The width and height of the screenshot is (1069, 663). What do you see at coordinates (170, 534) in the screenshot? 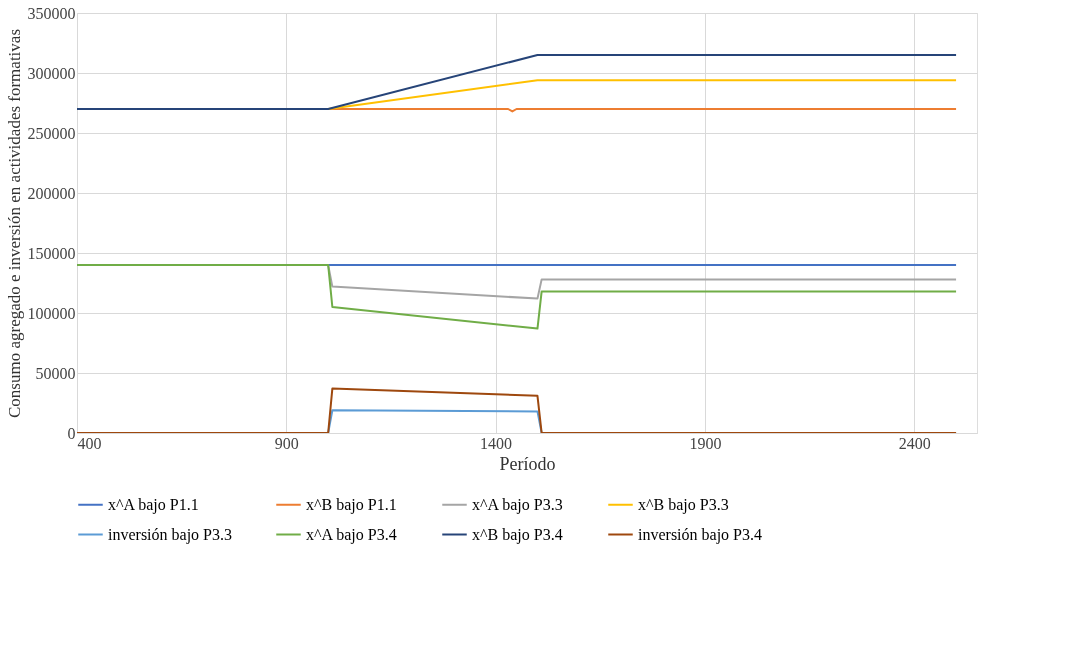
I see `legend-label: inversión bajo P3.3` at bounding box center [170, 534].